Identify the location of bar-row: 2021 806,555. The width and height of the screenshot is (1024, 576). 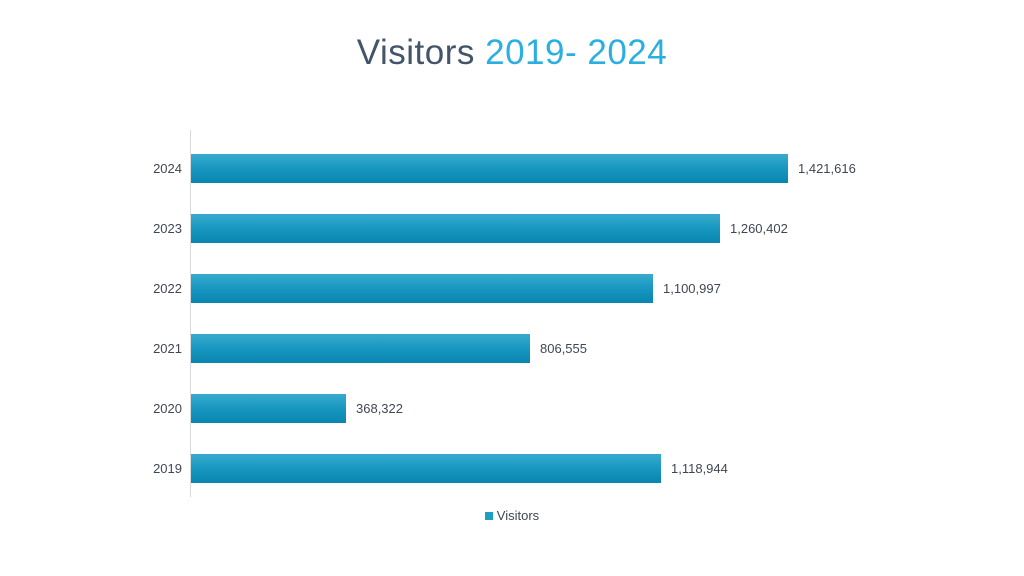
(498, 348).